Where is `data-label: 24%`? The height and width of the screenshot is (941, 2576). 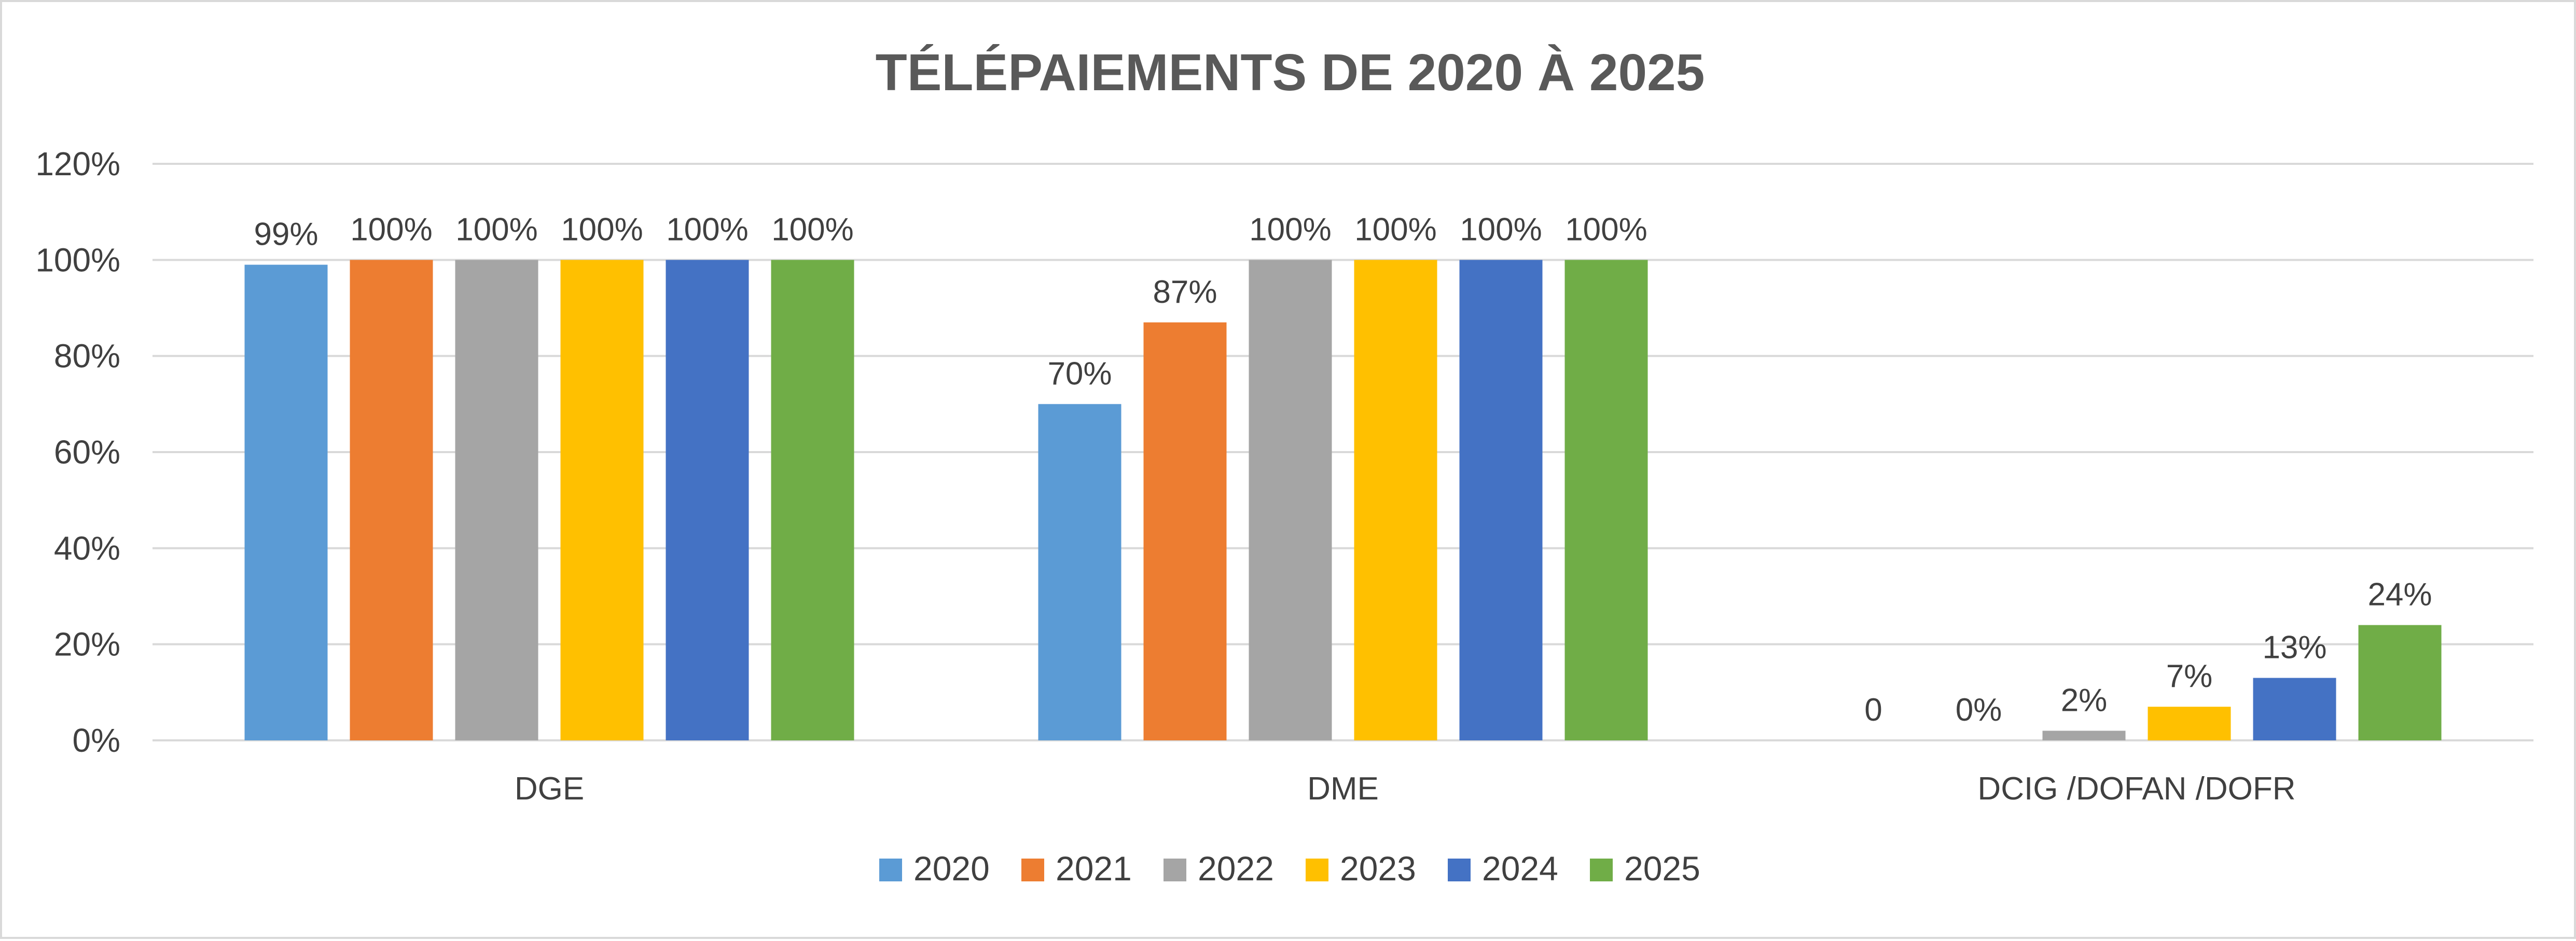
data-label: 24% is located at coordinates (2399, 595).